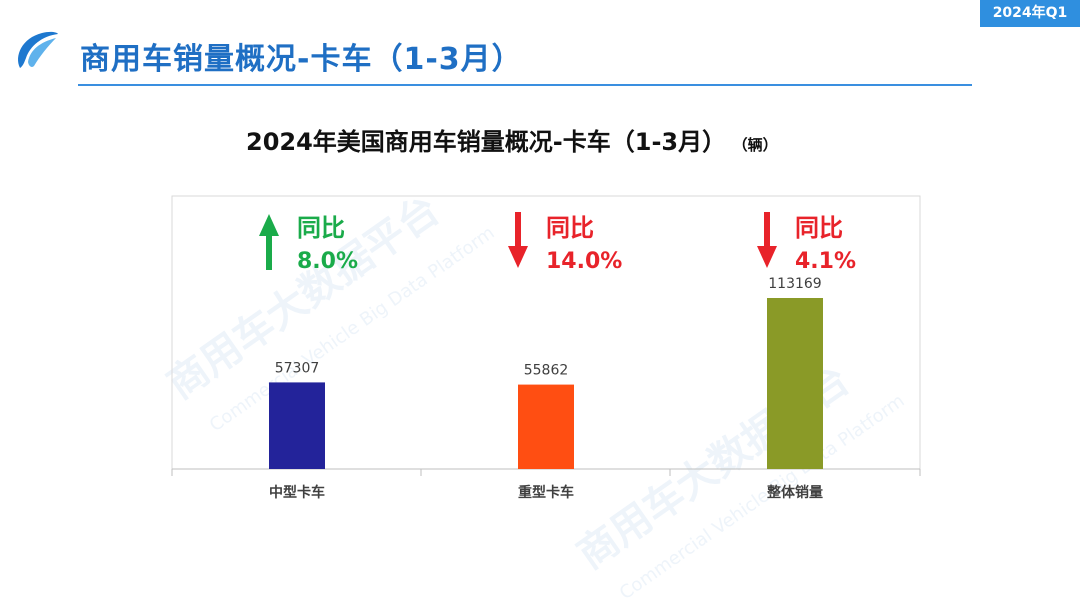  I want to click on category-label: 中型卡车, so click(297, 492).